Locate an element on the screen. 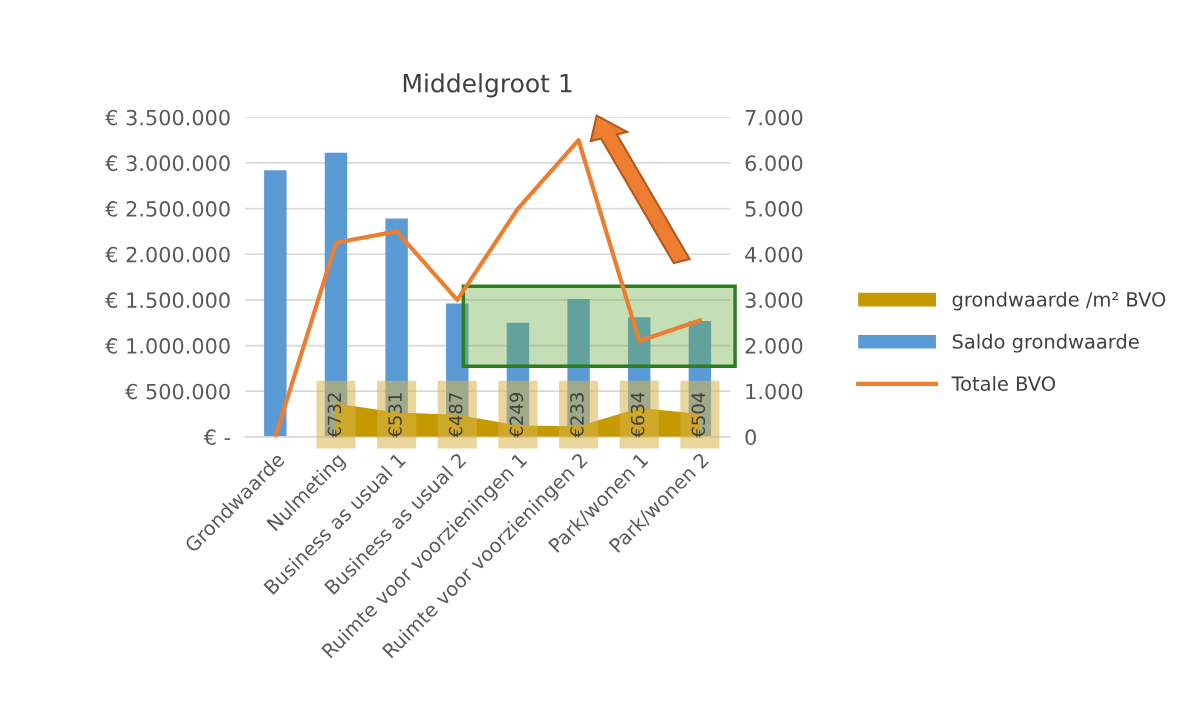 Image resolution: width=1201 pixels, height=715 pixels. y2-tick-label: 5.000 is located at coordinates (774, 209).